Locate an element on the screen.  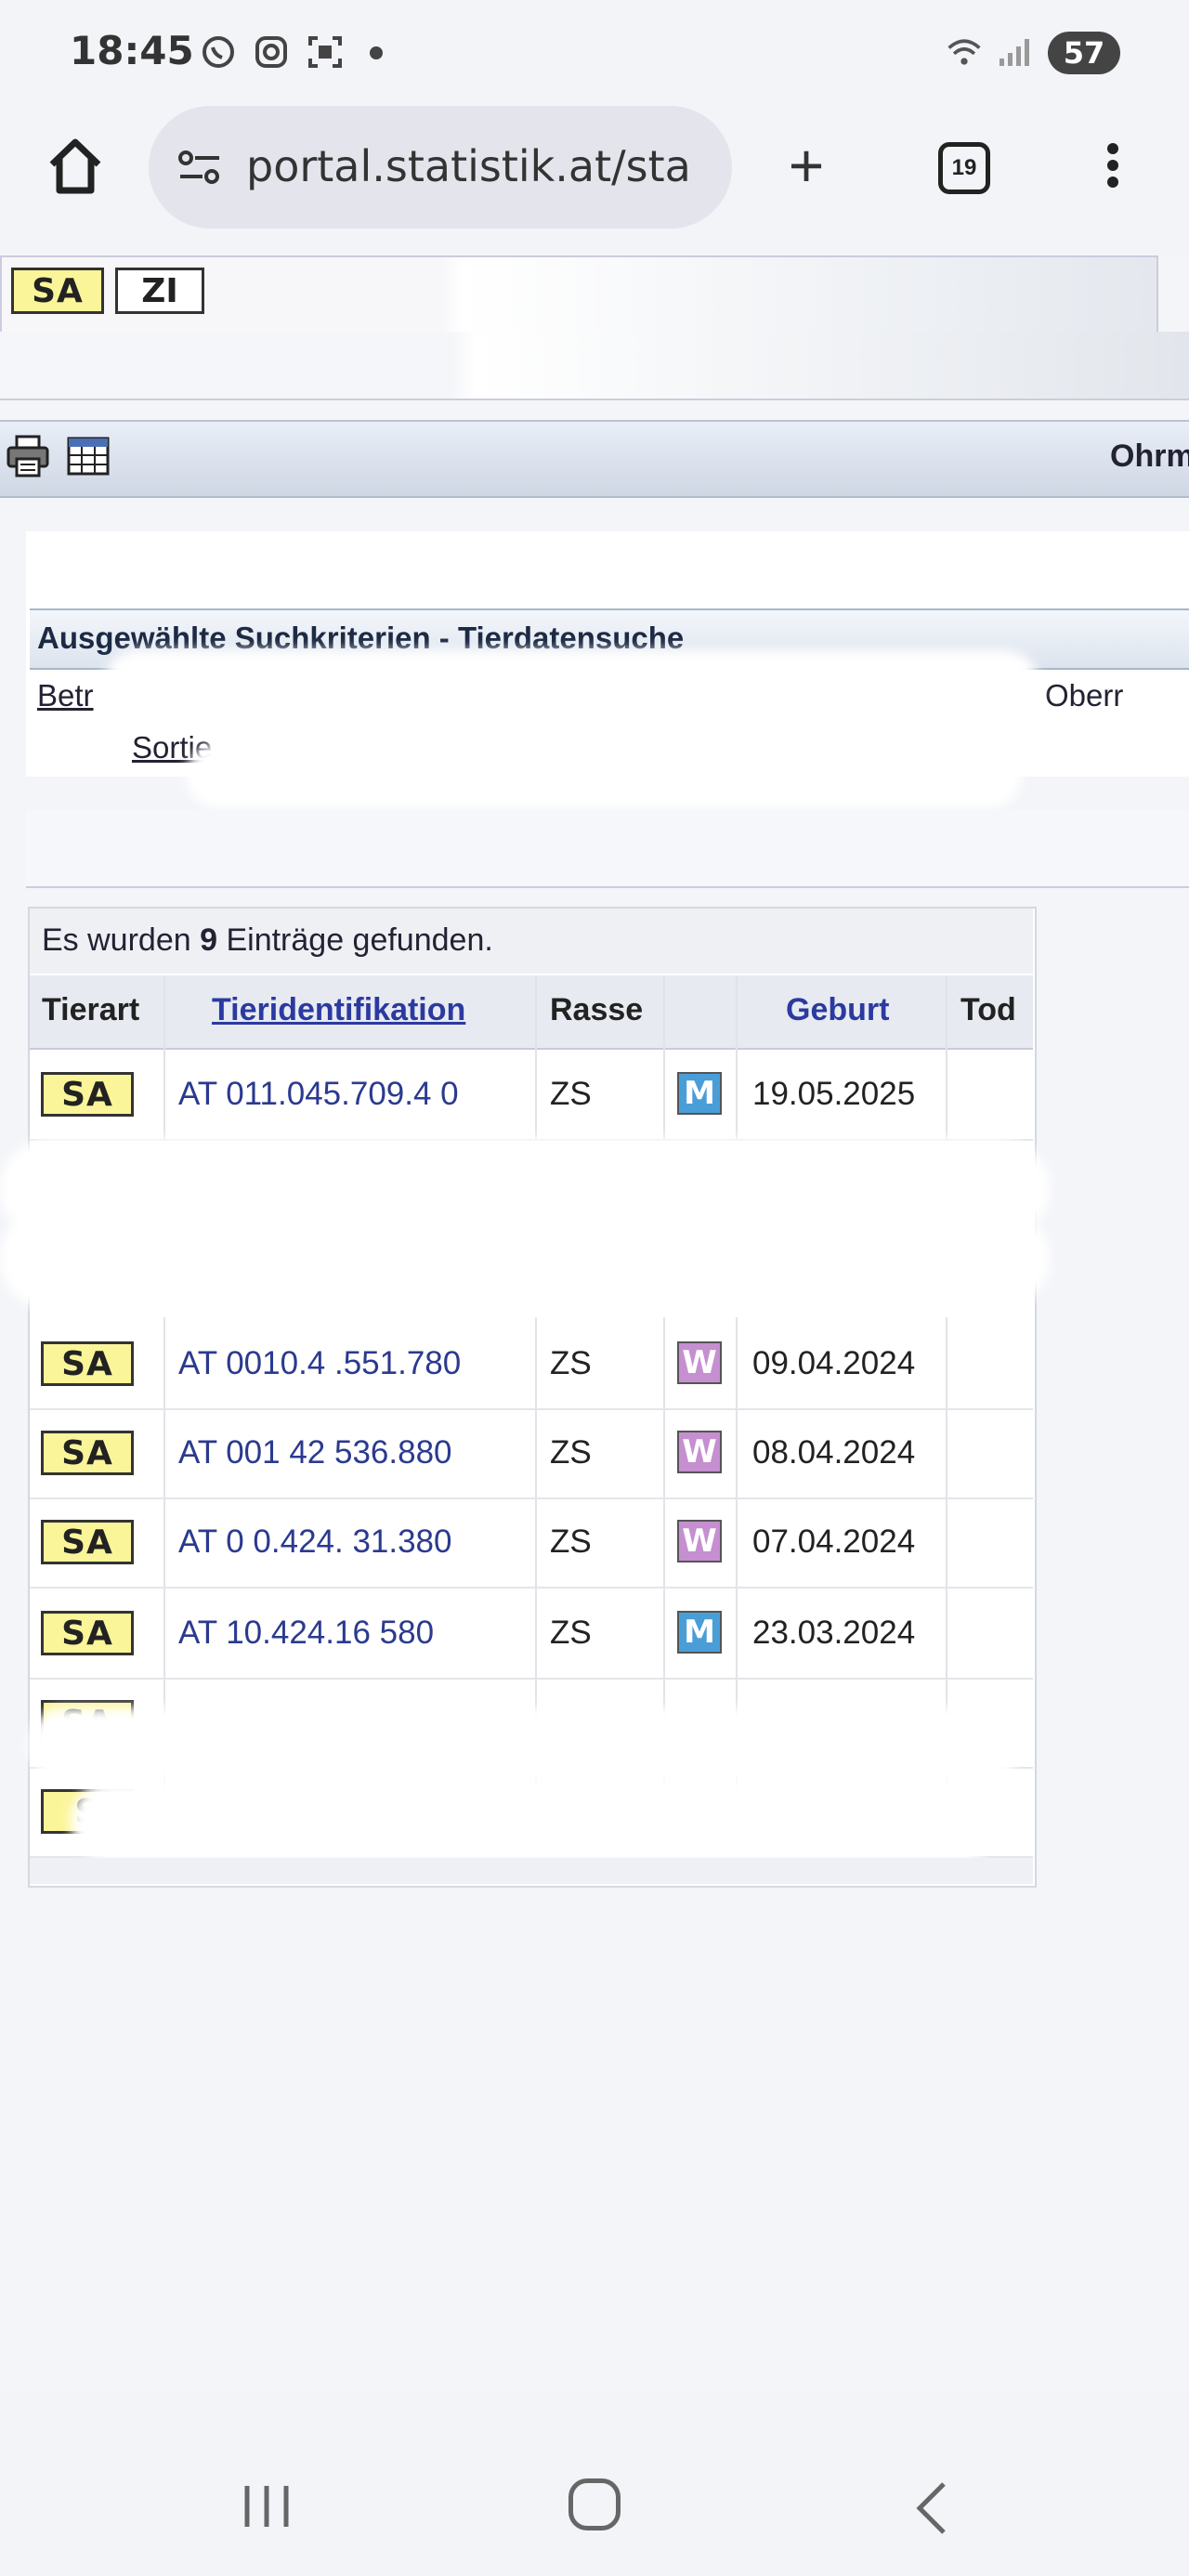
table-view-icon is located at coordinates (88, 457).